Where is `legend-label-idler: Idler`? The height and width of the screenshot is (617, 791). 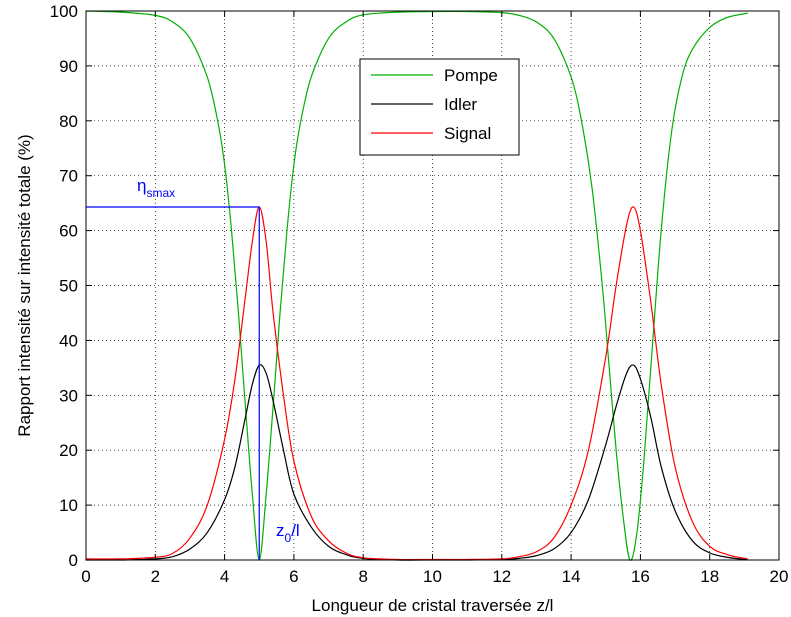 legend-label-idler: Idler is located at coordinates (460, 104).